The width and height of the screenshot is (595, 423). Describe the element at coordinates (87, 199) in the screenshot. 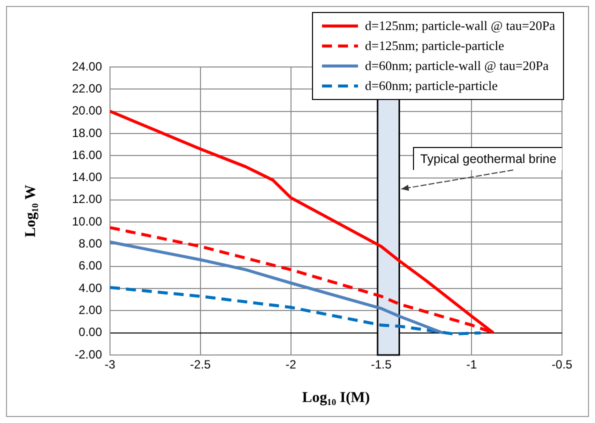

I see `y-tick-label: 12.00` at that location.